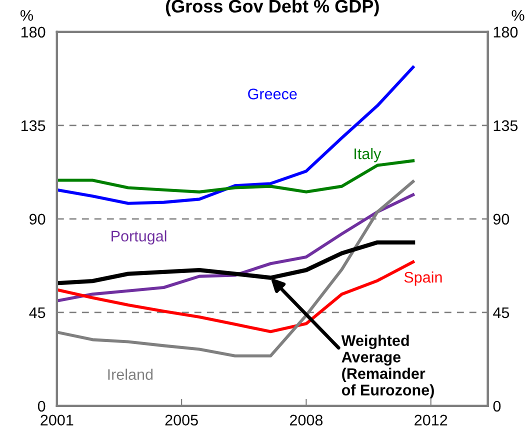  Describe the element at coordinates (139, 237) in the screenshot. I see `text: Portugal` at that location.